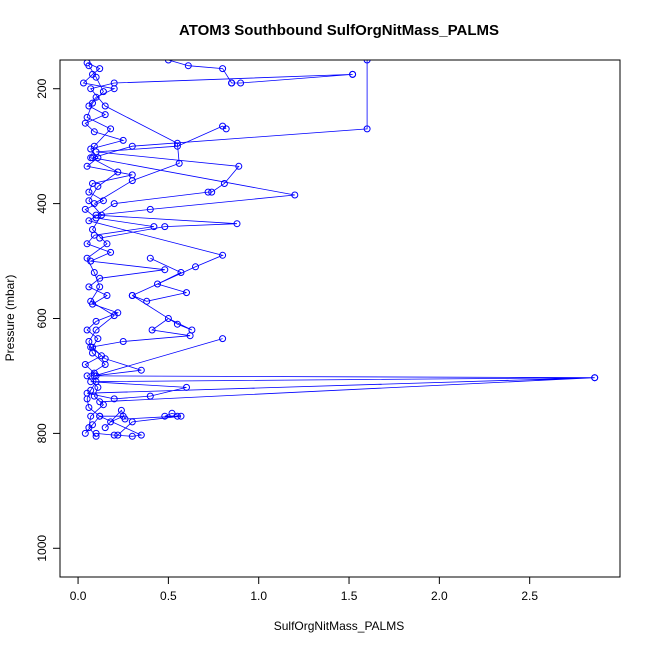  I want to click on y-axis-label: Pressure (mbar), so click(10, 318).